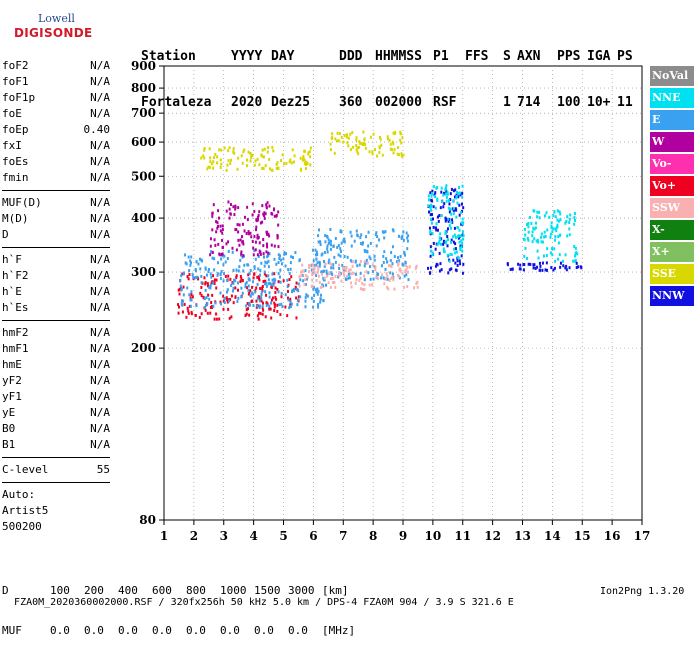 The height and width of the screenshot is (651, 700). Describe the element at coordinates (196, 590) in the screenshot. I see `distance-value: 800` at that location.